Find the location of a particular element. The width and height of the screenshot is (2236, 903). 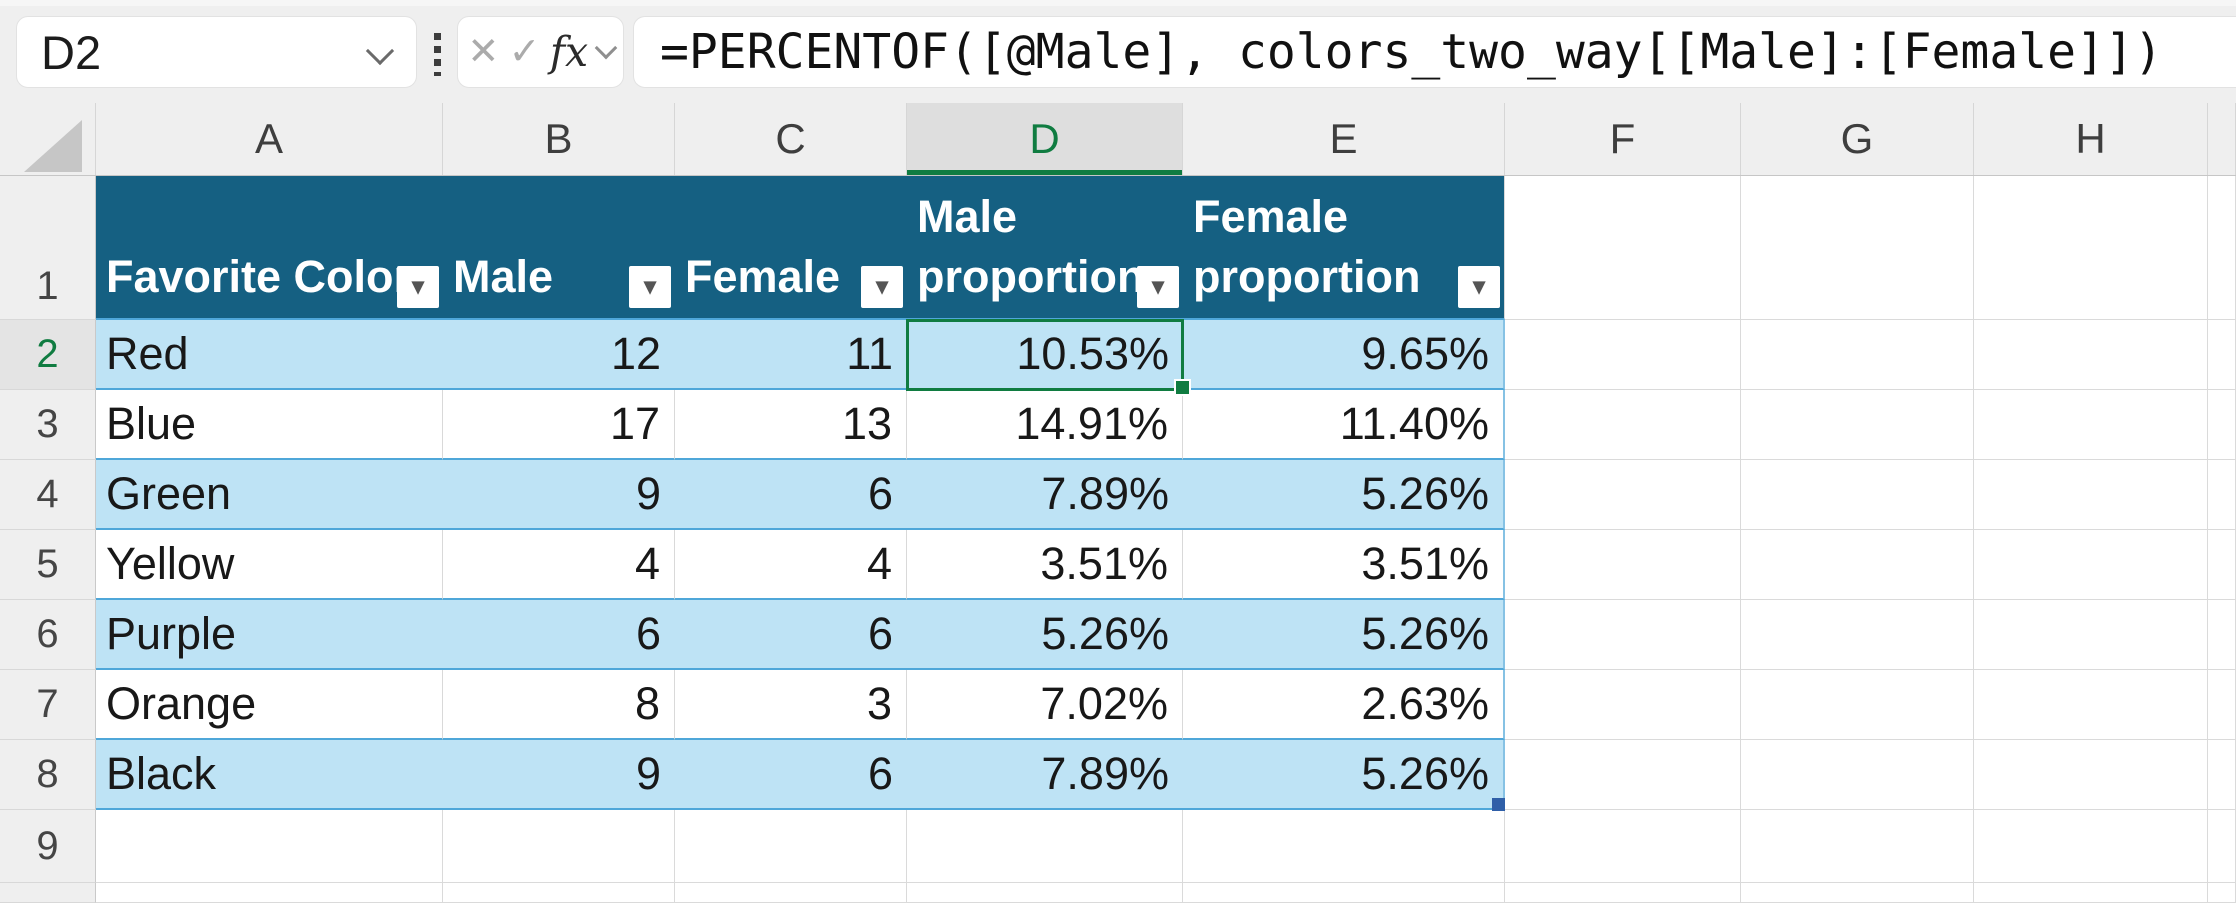

column-header-B: B is located at coordinates (559, 139).